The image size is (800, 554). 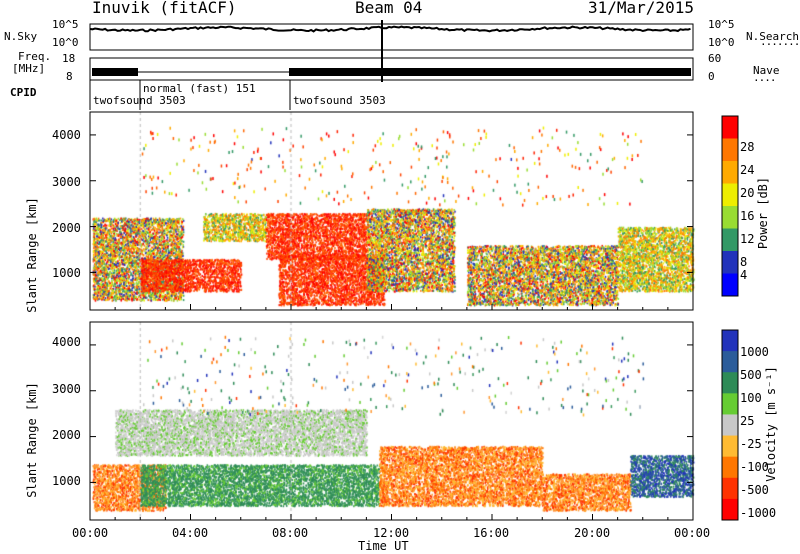 What do you see at coordinates (66, 135) in the screenshot?
I see `power-ytick-4000: 4000` at bounding box center [66, 135].